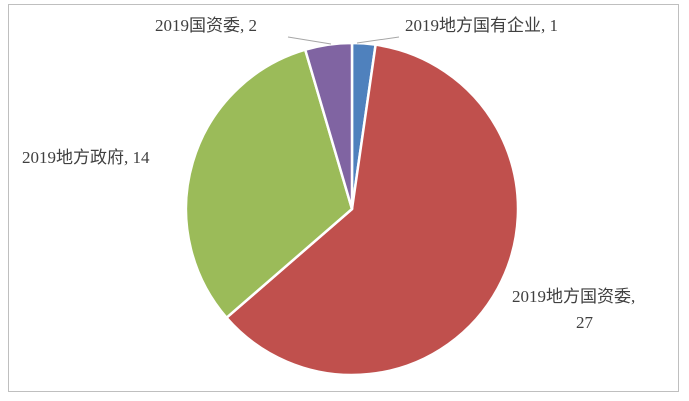 The width and height of the screenshot is (689, 401). I want to click on data-label-1: 2019地方国资委, 27, so click(573, 309).